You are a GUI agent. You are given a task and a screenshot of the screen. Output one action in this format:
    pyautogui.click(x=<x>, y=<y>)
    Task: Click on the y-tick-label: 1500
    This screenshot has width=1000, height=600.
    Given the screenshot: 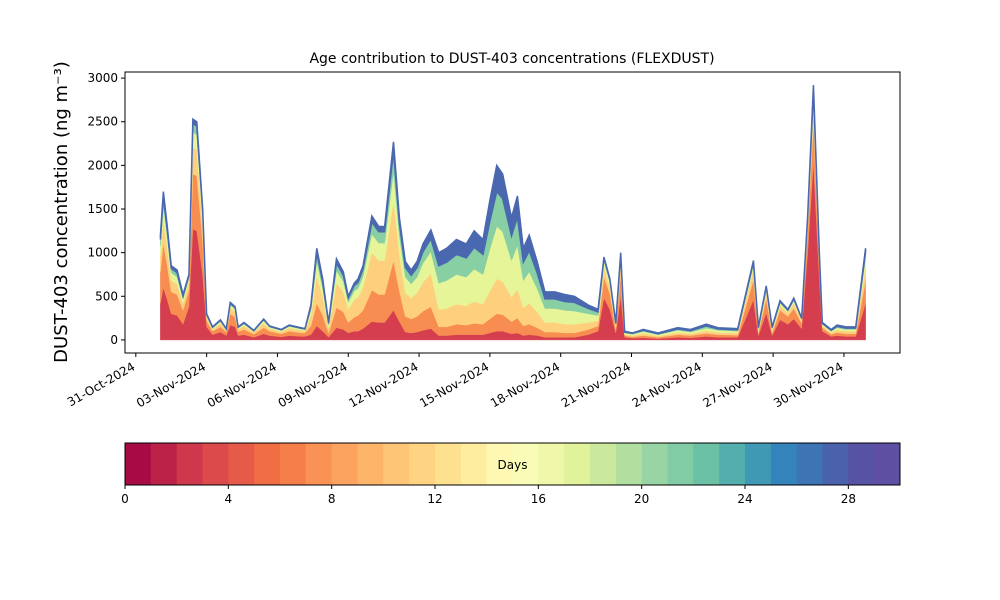 What is the action you would take?
    pyautogui.click(x=102, y=209)
    